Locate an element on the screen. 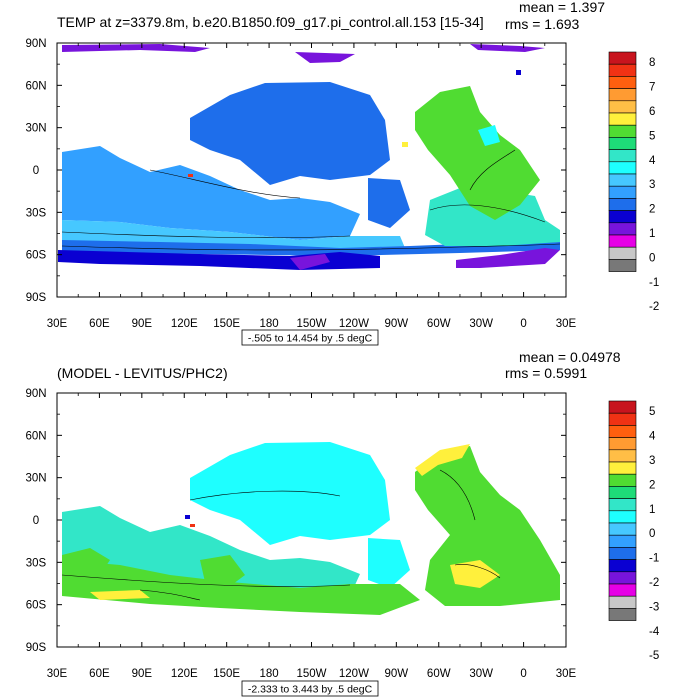 Image resolution: width=700 pixels, height=700 pixels. field-circumpolar-warm is located at coordinates (120, 595).